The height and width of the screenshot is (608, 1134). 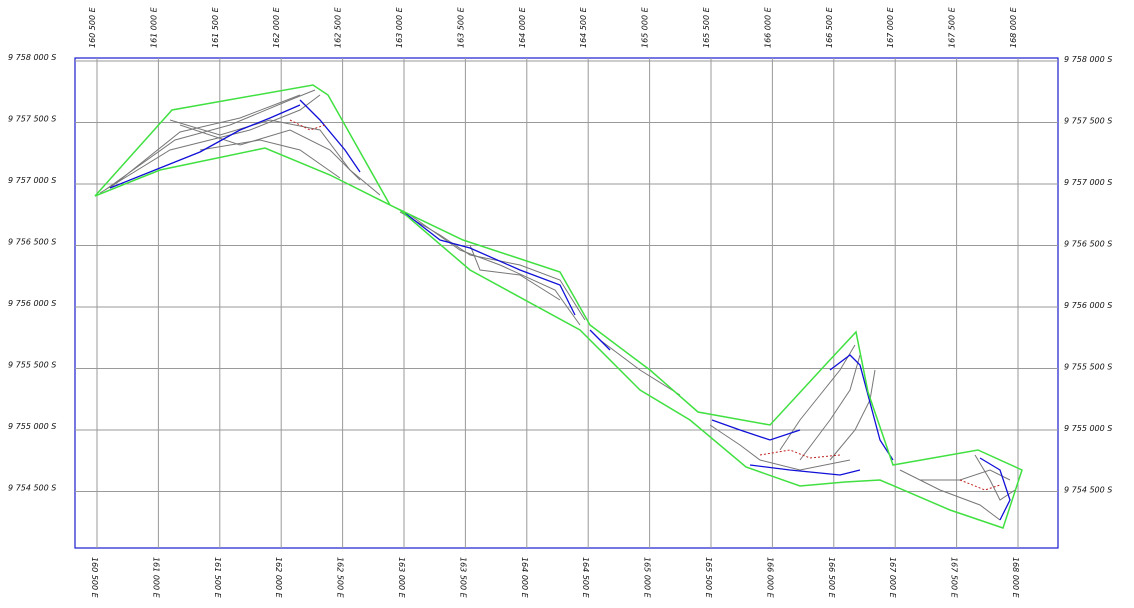 What do you see at coordinates (647, 578) in the screenshot?
I see `bottom-coordinate-label: 165 000 E` at bounding box center [647, 578].